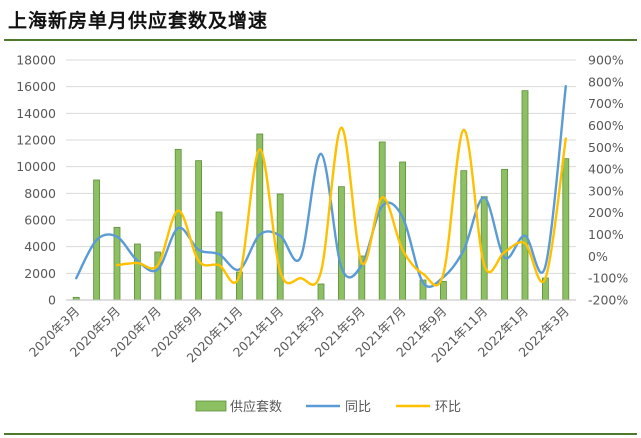 The image size is (641, 438). Describe the element at coordinates (320, 40) in the screenshot. I see `title-divider` at that location.